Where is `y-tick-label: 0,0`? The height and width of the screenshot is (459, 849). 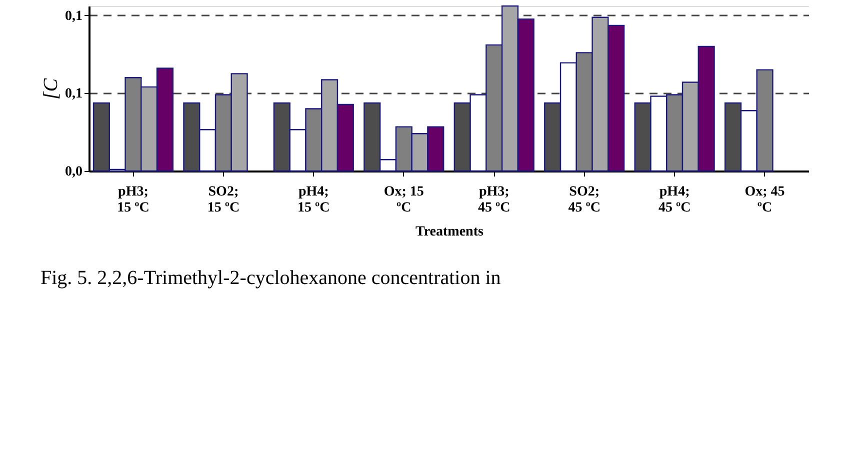 y-tick-label: 0,0 is located at coordinates (73, 172).